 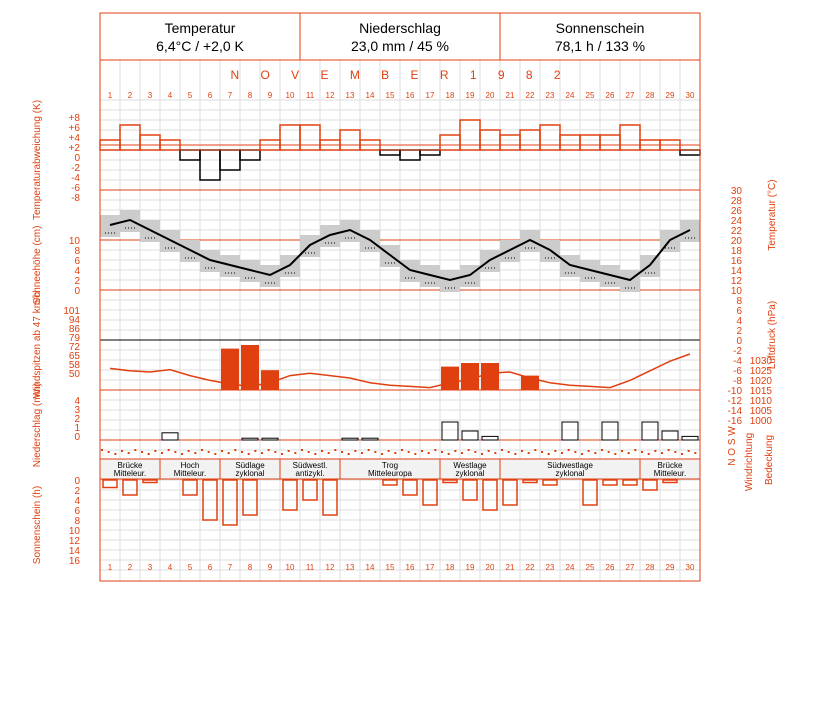 I want to click on day-label: 15, so click(x=390, y=95).